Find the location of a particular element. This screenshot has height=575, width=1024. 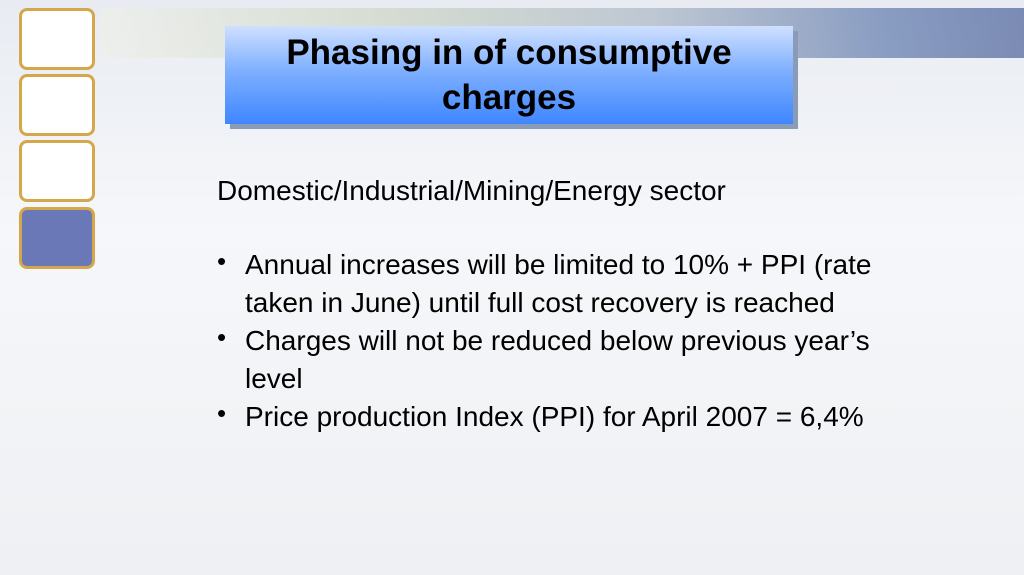

title-box: Phasing in of consumptive charges is located at coordinates (509, 75).